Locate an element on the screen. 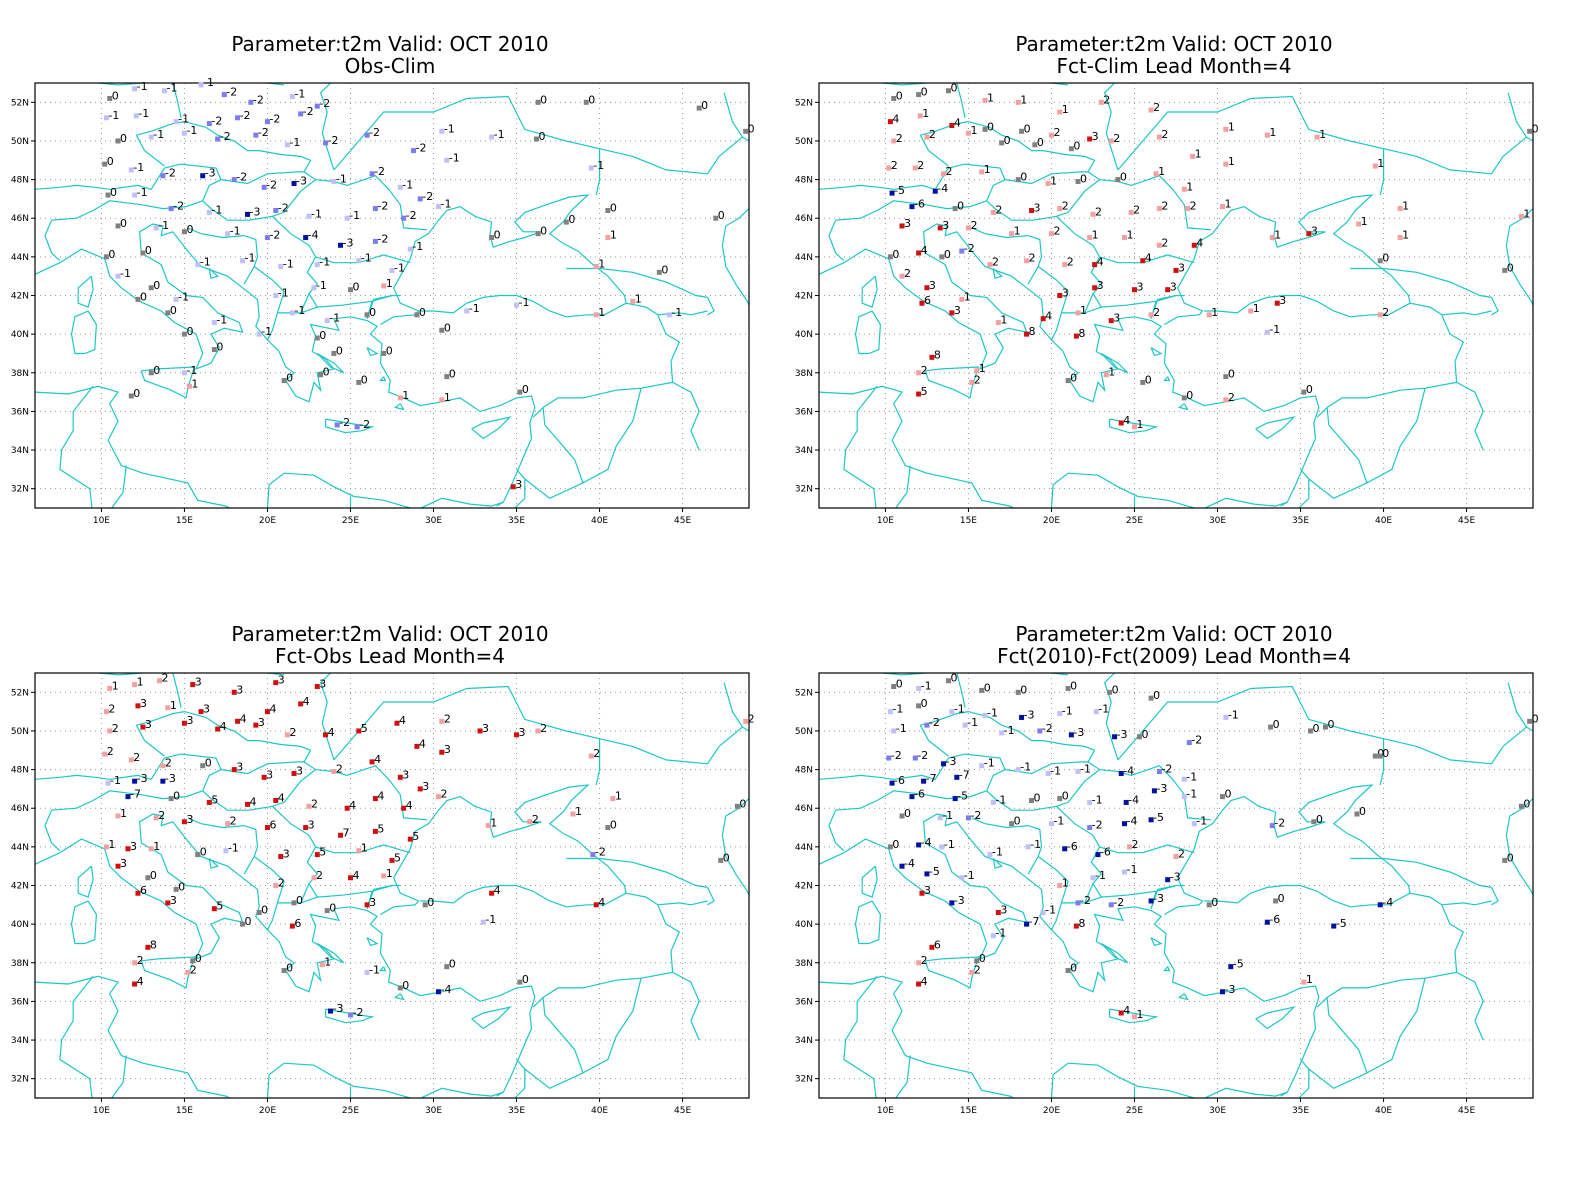 The image size is (1596, 1200). station-value: 4 is located at coordinates (402, 720).